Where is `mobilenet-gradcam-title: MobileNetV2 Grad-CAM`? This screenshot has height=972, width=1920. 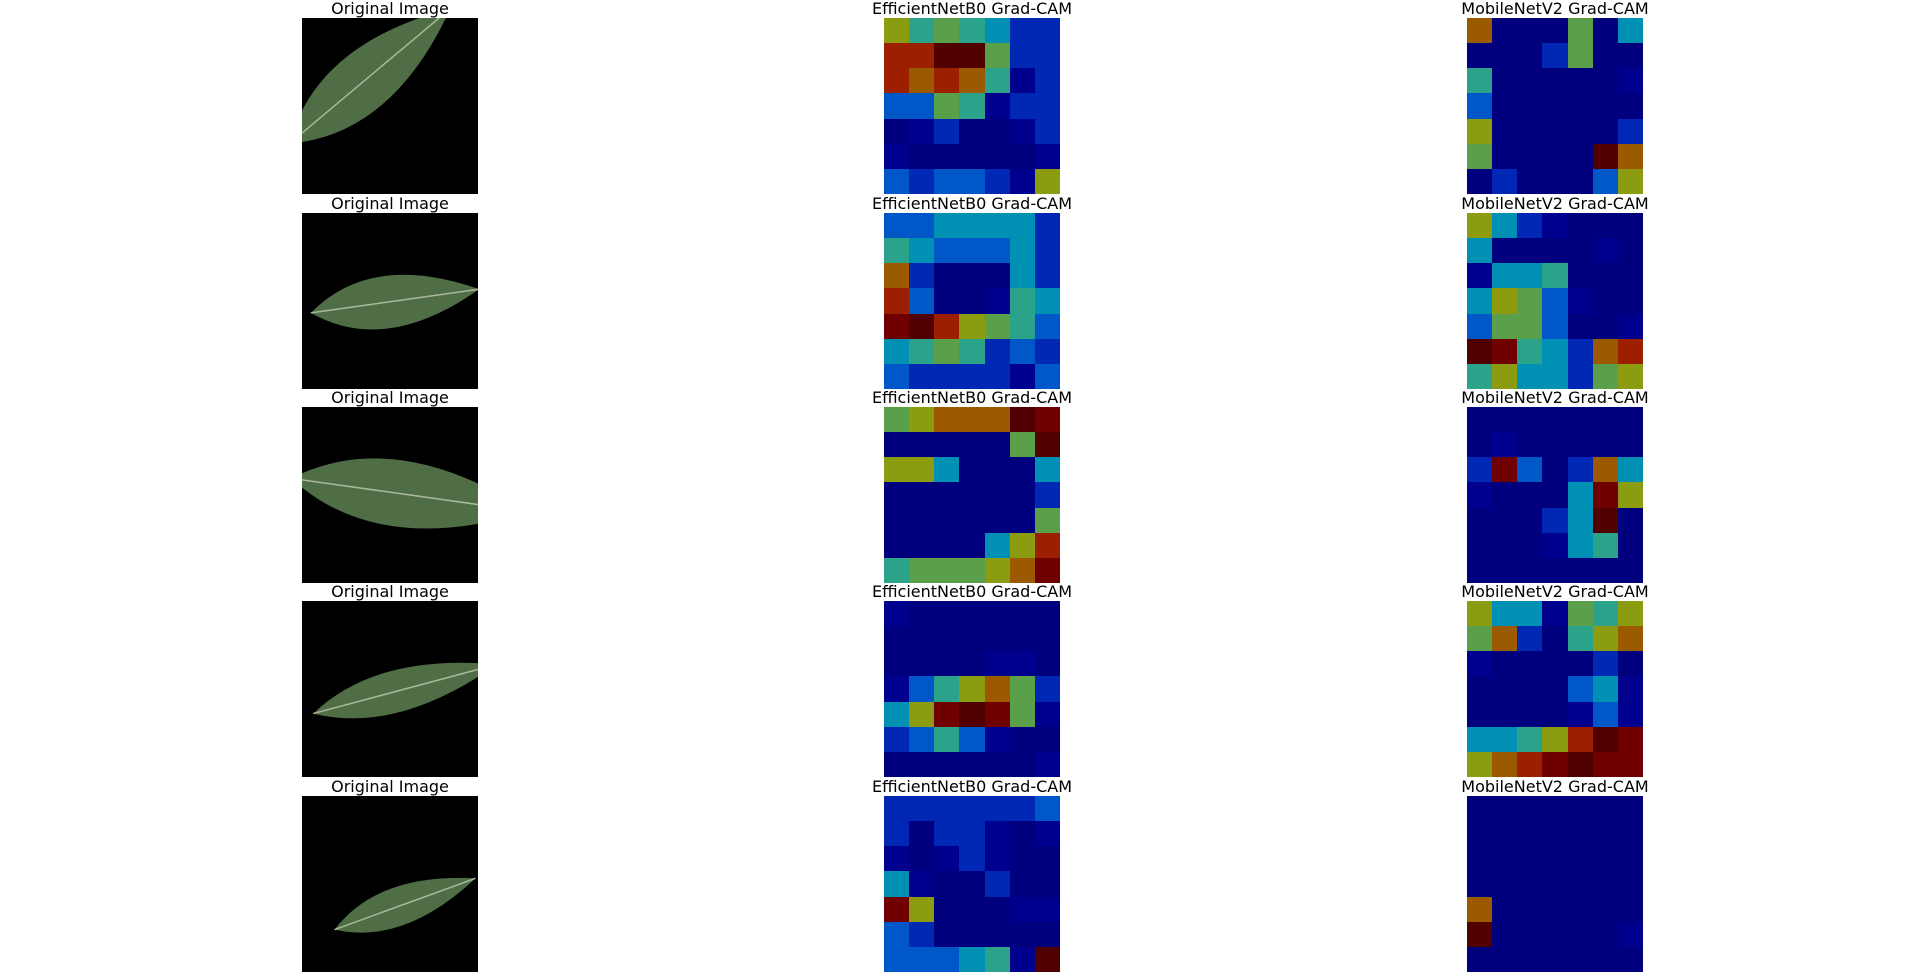
mobilenet-gradcam-title: MobileNetV2 Grad-CAM is located at coordinates (1555, 786).